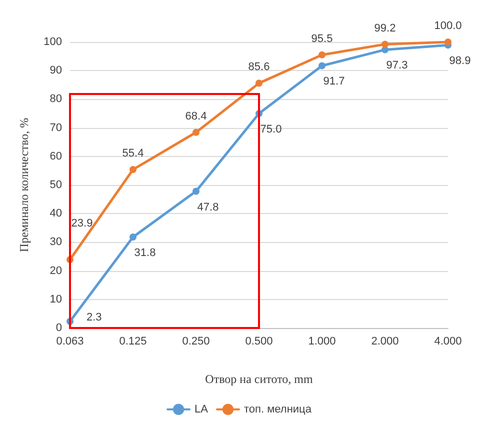 This screenshot has height=428, width=478. I want to click on y-tick-label: 70, so click(56, 128).